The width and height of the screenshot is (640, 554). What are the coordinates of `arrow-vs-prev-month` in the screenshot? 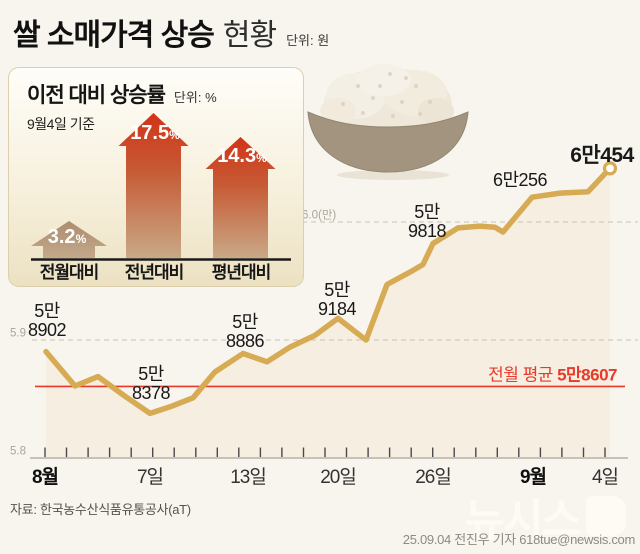 It's located at (69, 239).